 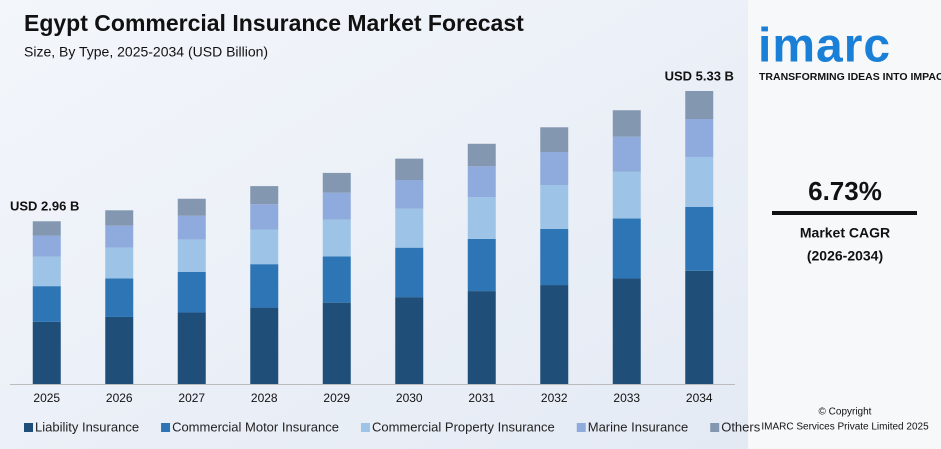 I want to click on cagr-value: 6.73%, so click(x=845, y=191).